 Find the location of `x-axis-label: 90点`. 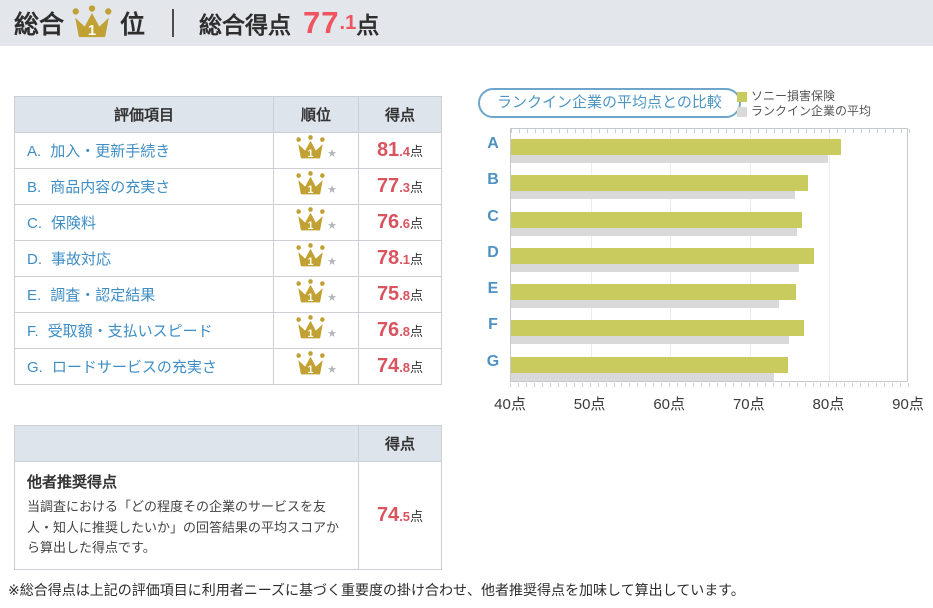

x-axis-label: 90点 is located at coordinates (908, 404).